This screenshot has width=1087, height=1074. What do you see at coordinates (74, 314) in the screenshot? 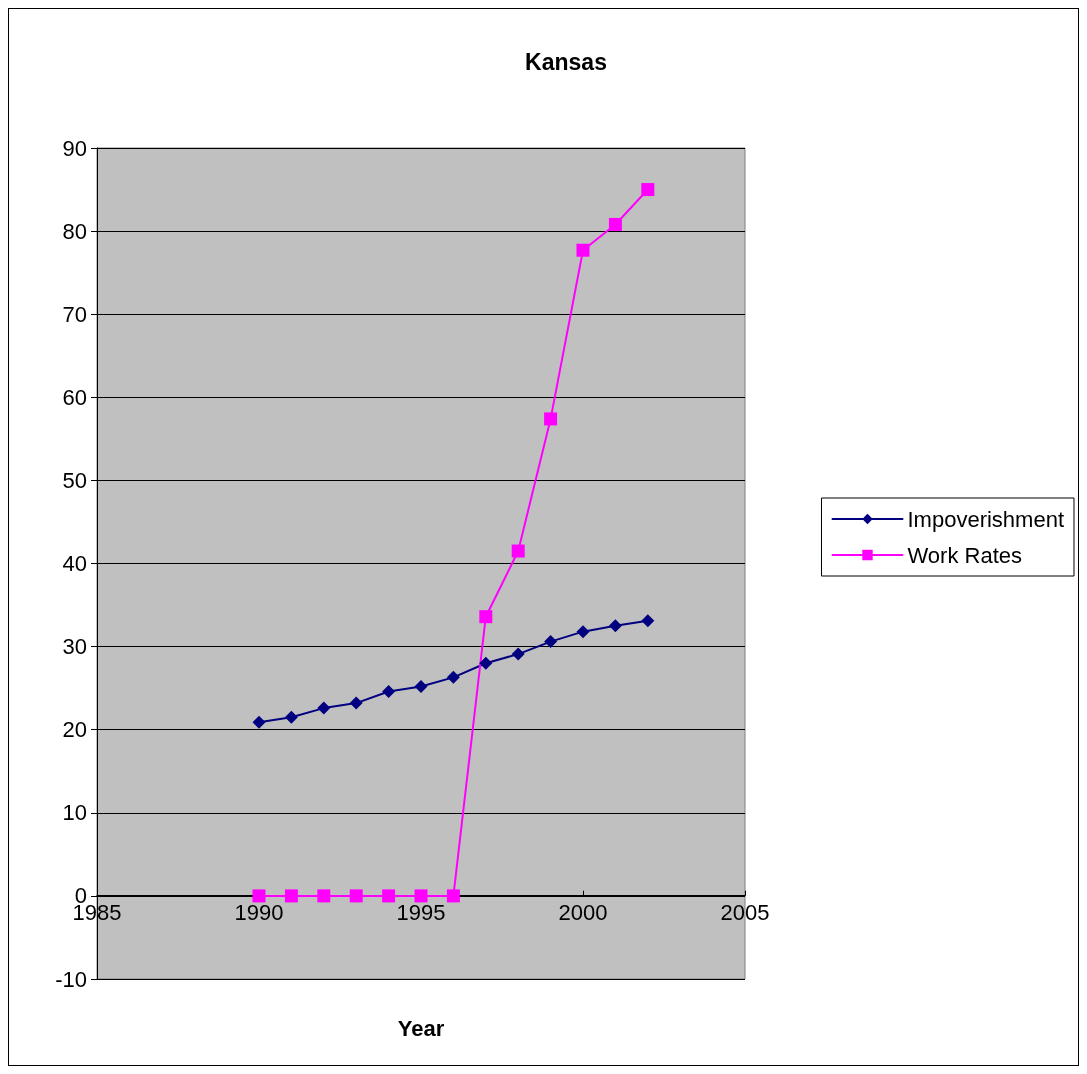
I see `y-tick-label: 70` at bounding box center [74, 314].